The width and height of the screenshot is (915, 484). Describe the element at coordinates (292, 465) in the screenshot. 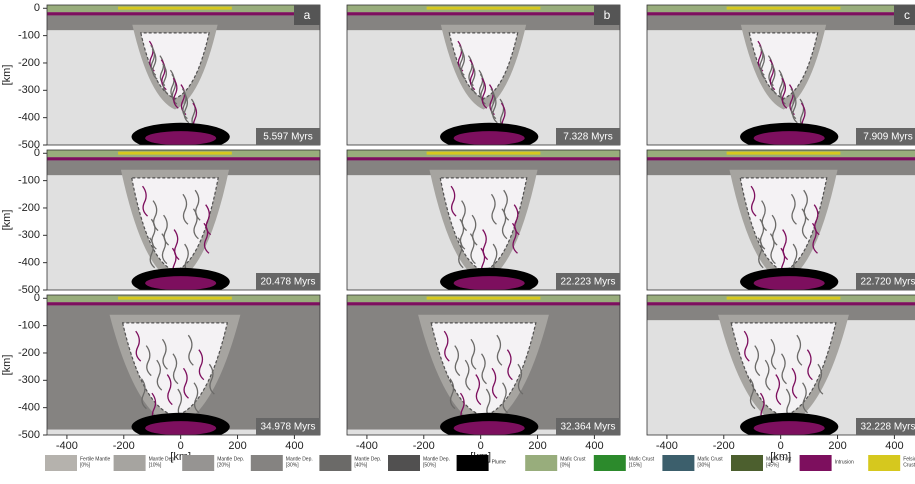

I see `legend-label: [30%]` at that location.